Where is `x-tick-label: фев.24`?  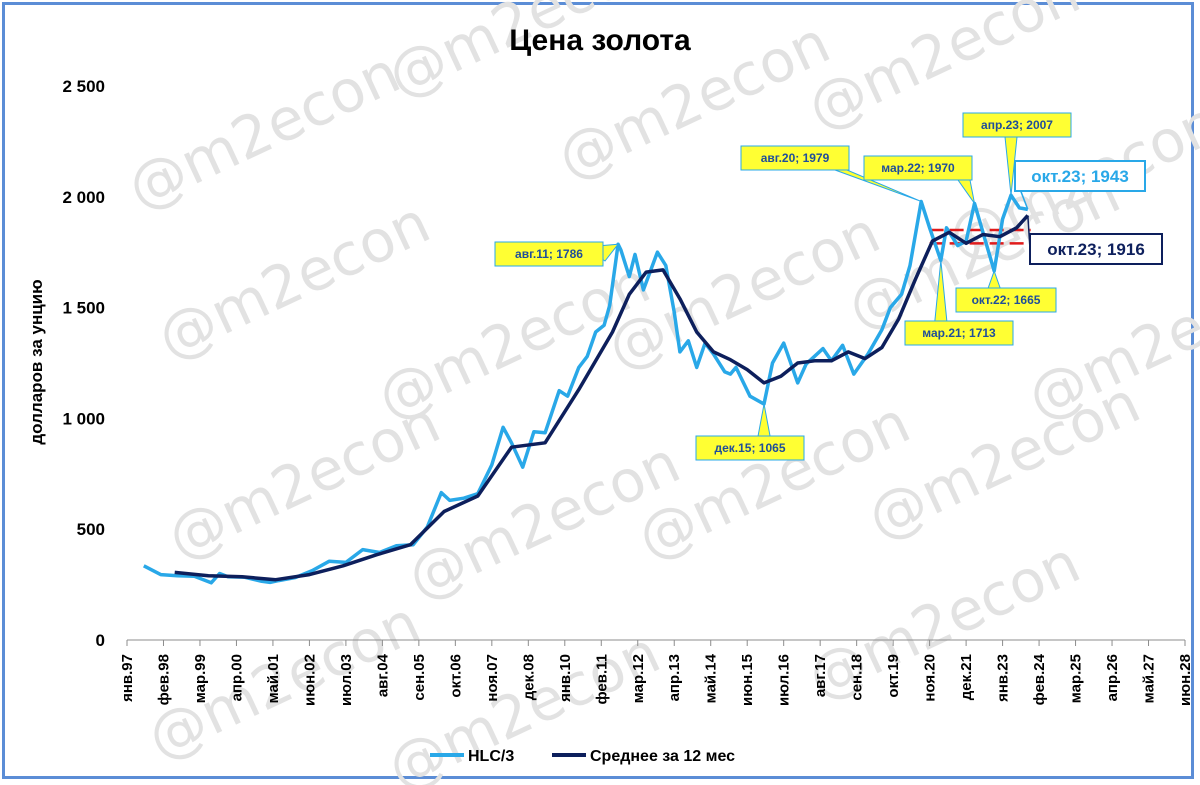
x-tick-label: фев.24 is located at coordinates (1039, 679).